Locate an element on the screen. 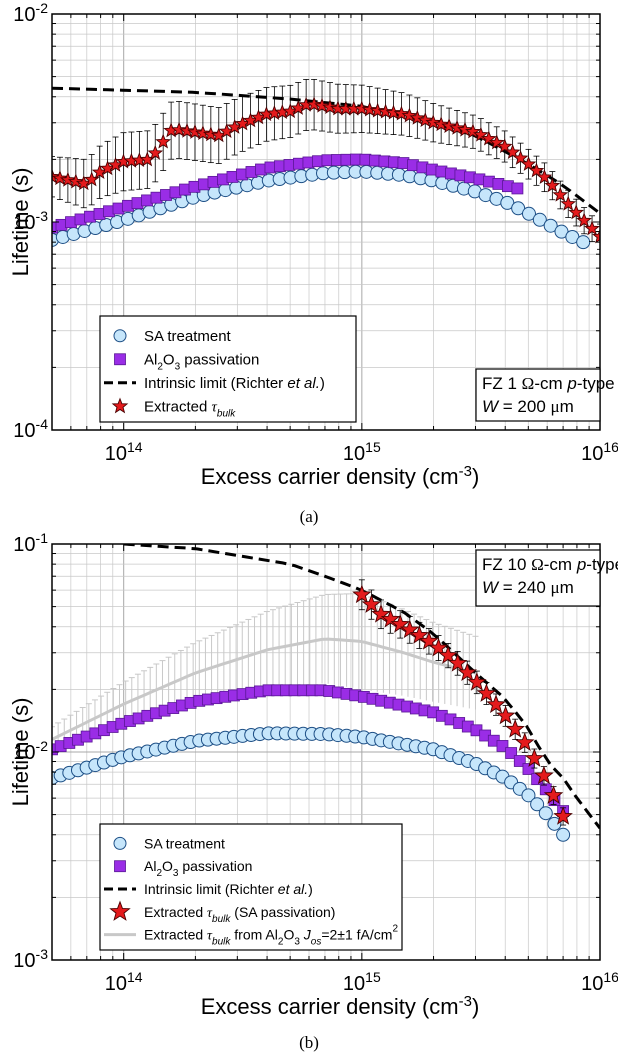  y-axis-label: Lifetime (s) is located at coordinates (20, 222).